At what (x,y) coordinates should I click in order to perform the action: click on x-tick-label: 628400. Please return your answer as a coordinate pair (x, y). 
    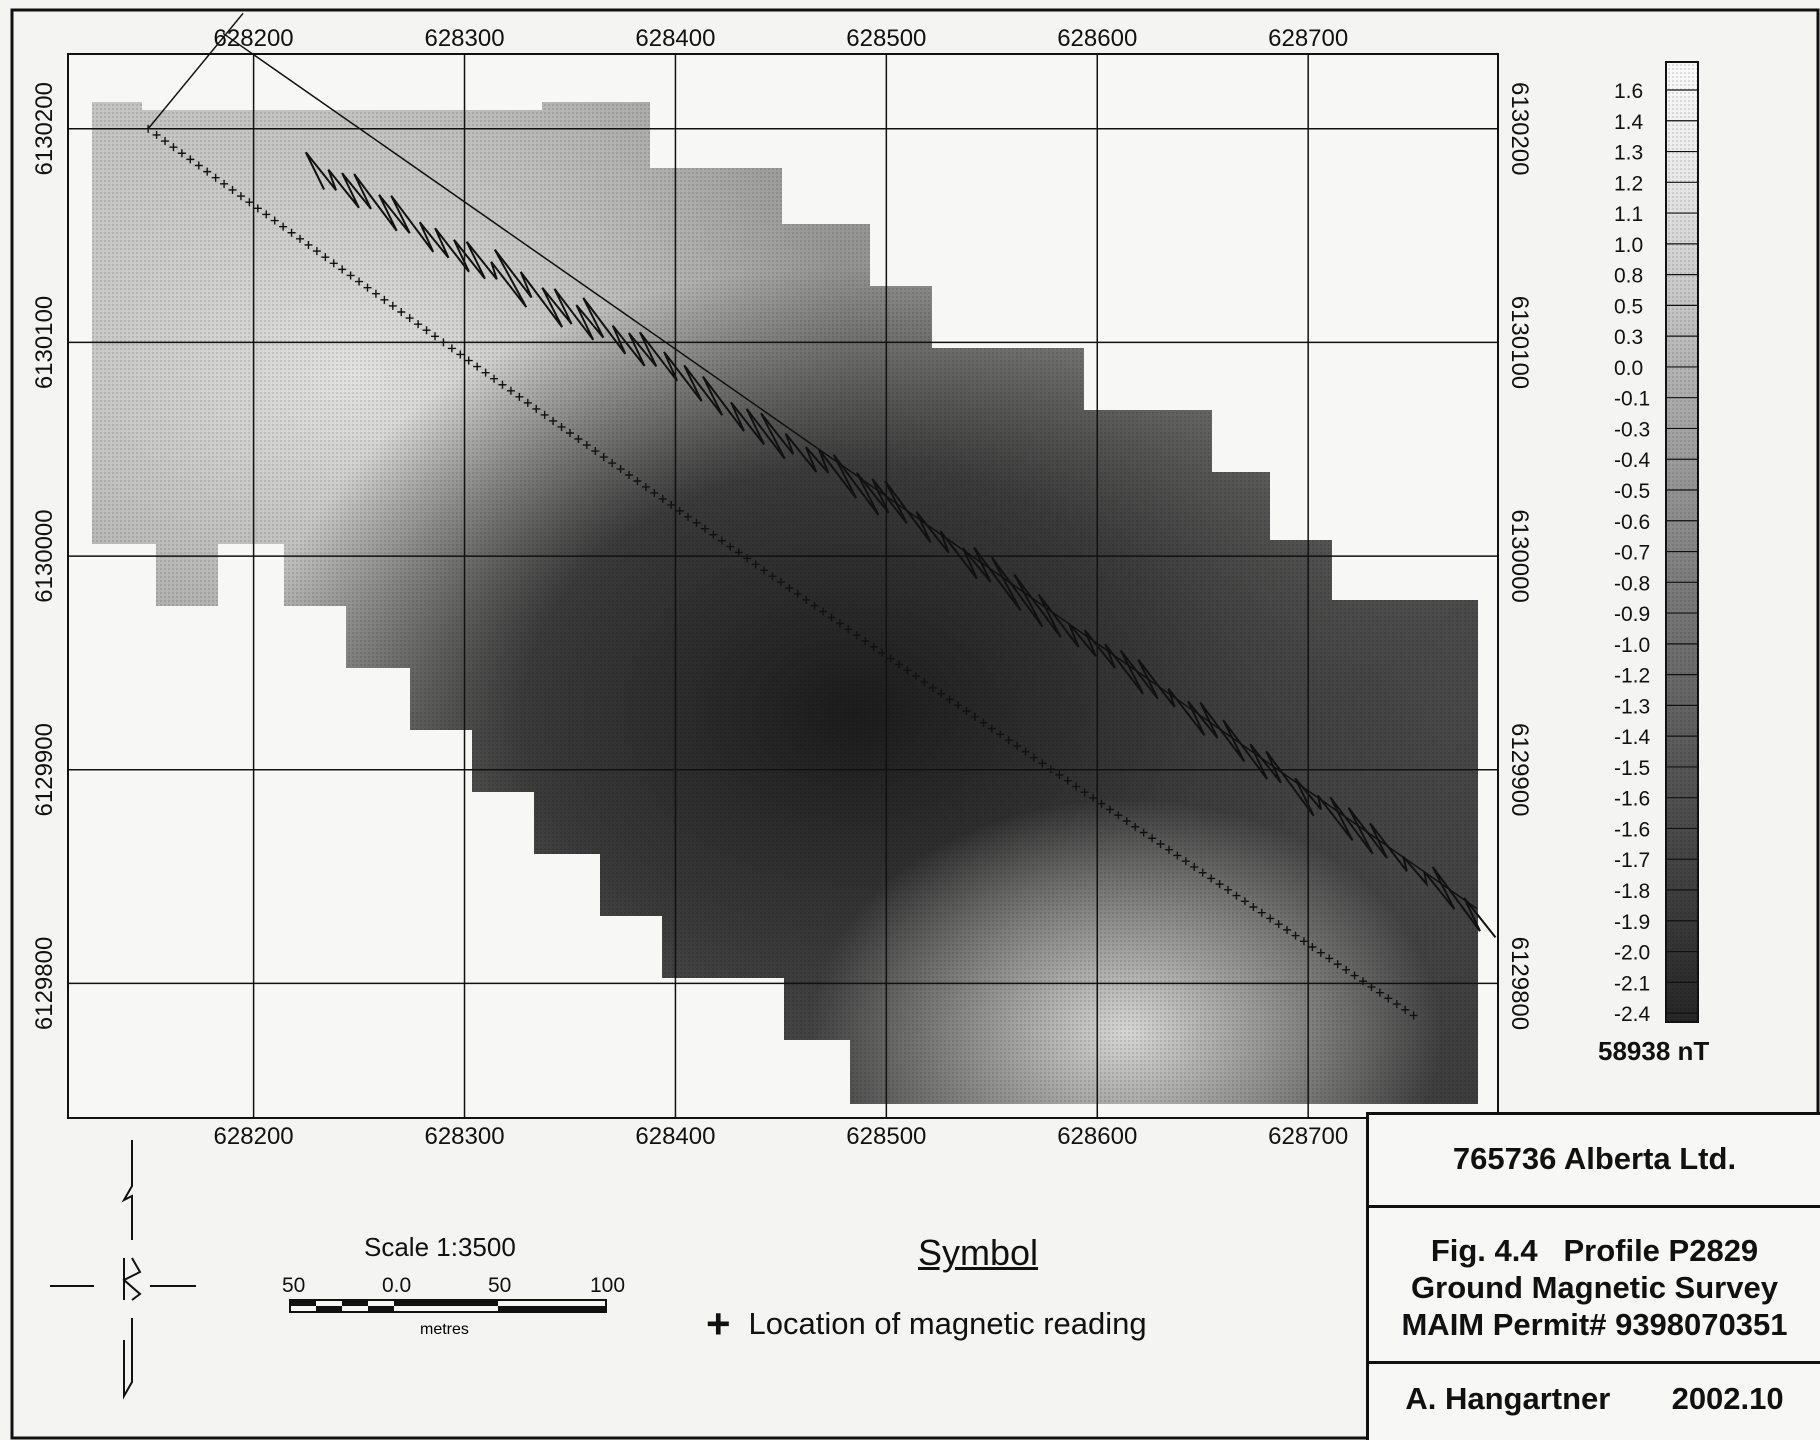
    Looking at the image, I should click on (675, 1136).